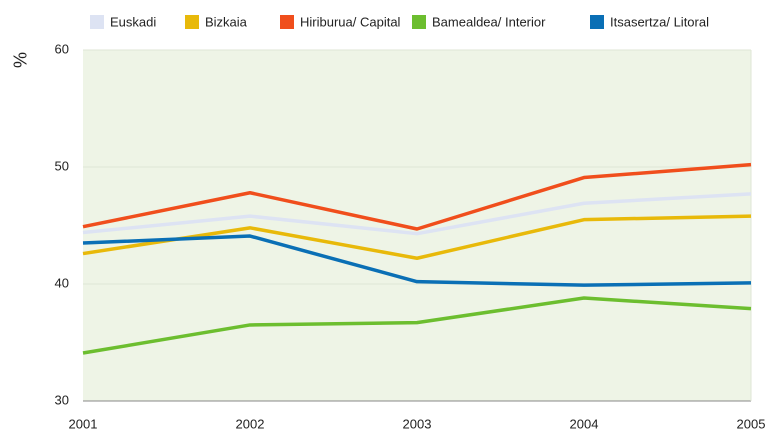  What do you see at coordinates (417, 423) in the screenshot?
I see `x-tick-label: 2003` at bounding box center [417, 423].